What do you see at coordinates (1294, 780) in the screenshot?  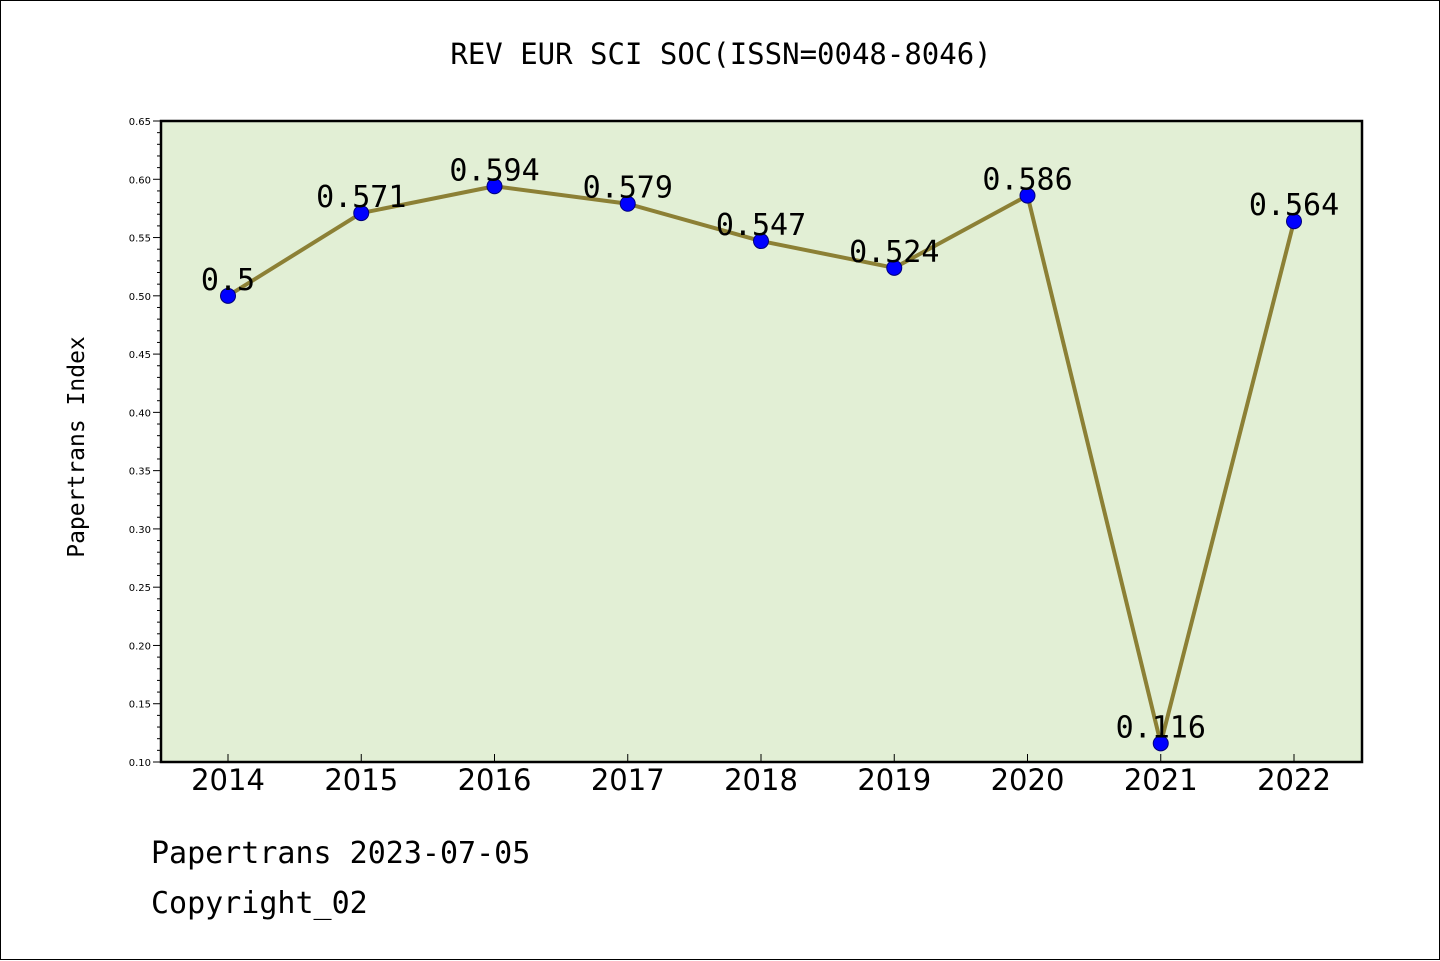 I see `x-tick-label: 2022` at bounding box center [1294, 780].